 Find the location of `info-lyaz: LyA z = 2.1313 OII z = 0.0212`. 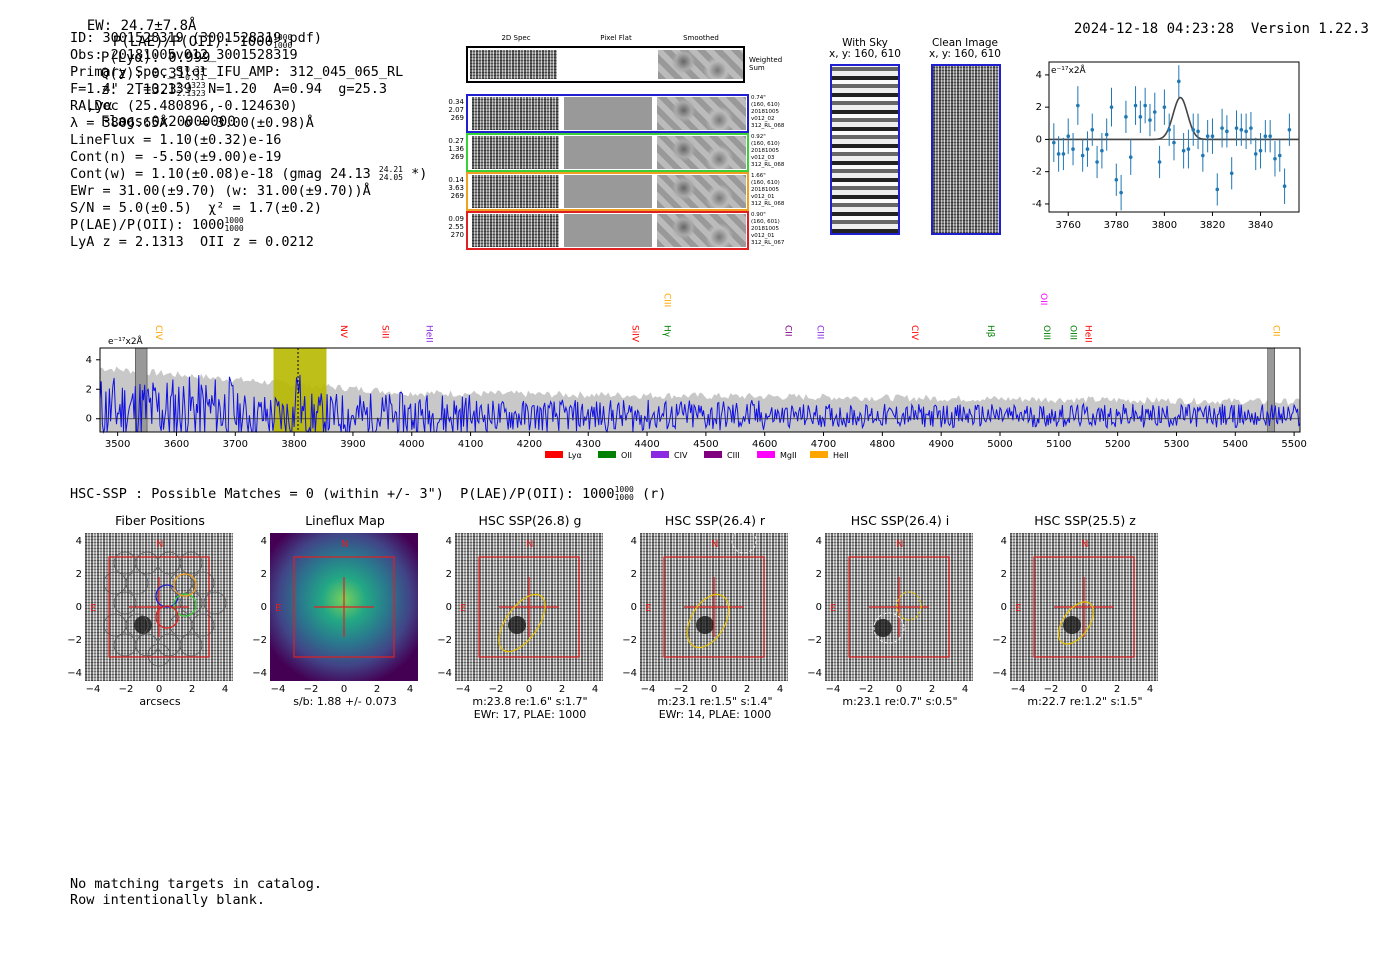

info-lyaz: LyA z = 2.1313 OII z = 0.0212 is located at coordinates (192, 242).